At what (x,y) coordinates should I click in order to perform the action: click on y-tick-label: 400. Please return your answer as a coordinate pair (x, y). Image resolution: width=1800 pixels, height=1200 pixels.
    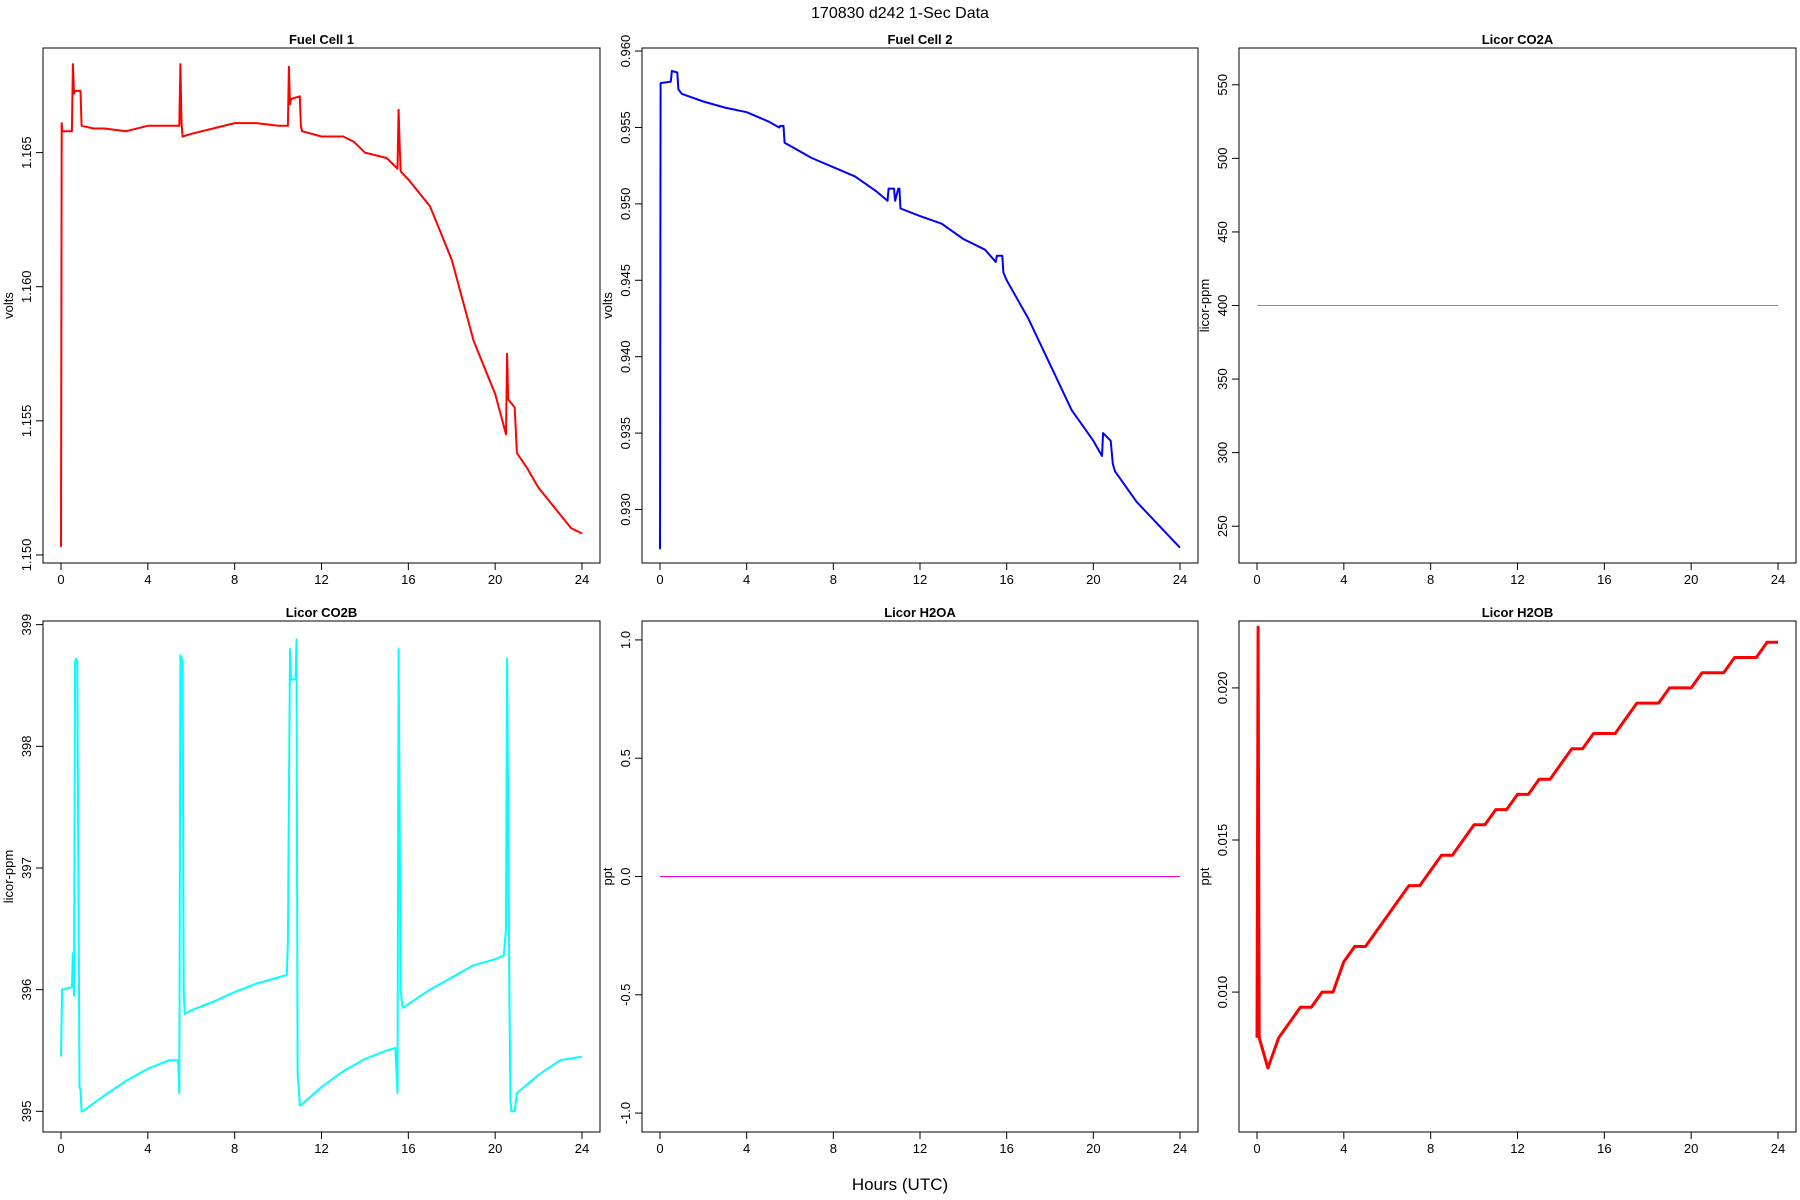
    Looking at the image, I should click on (1222, 306).